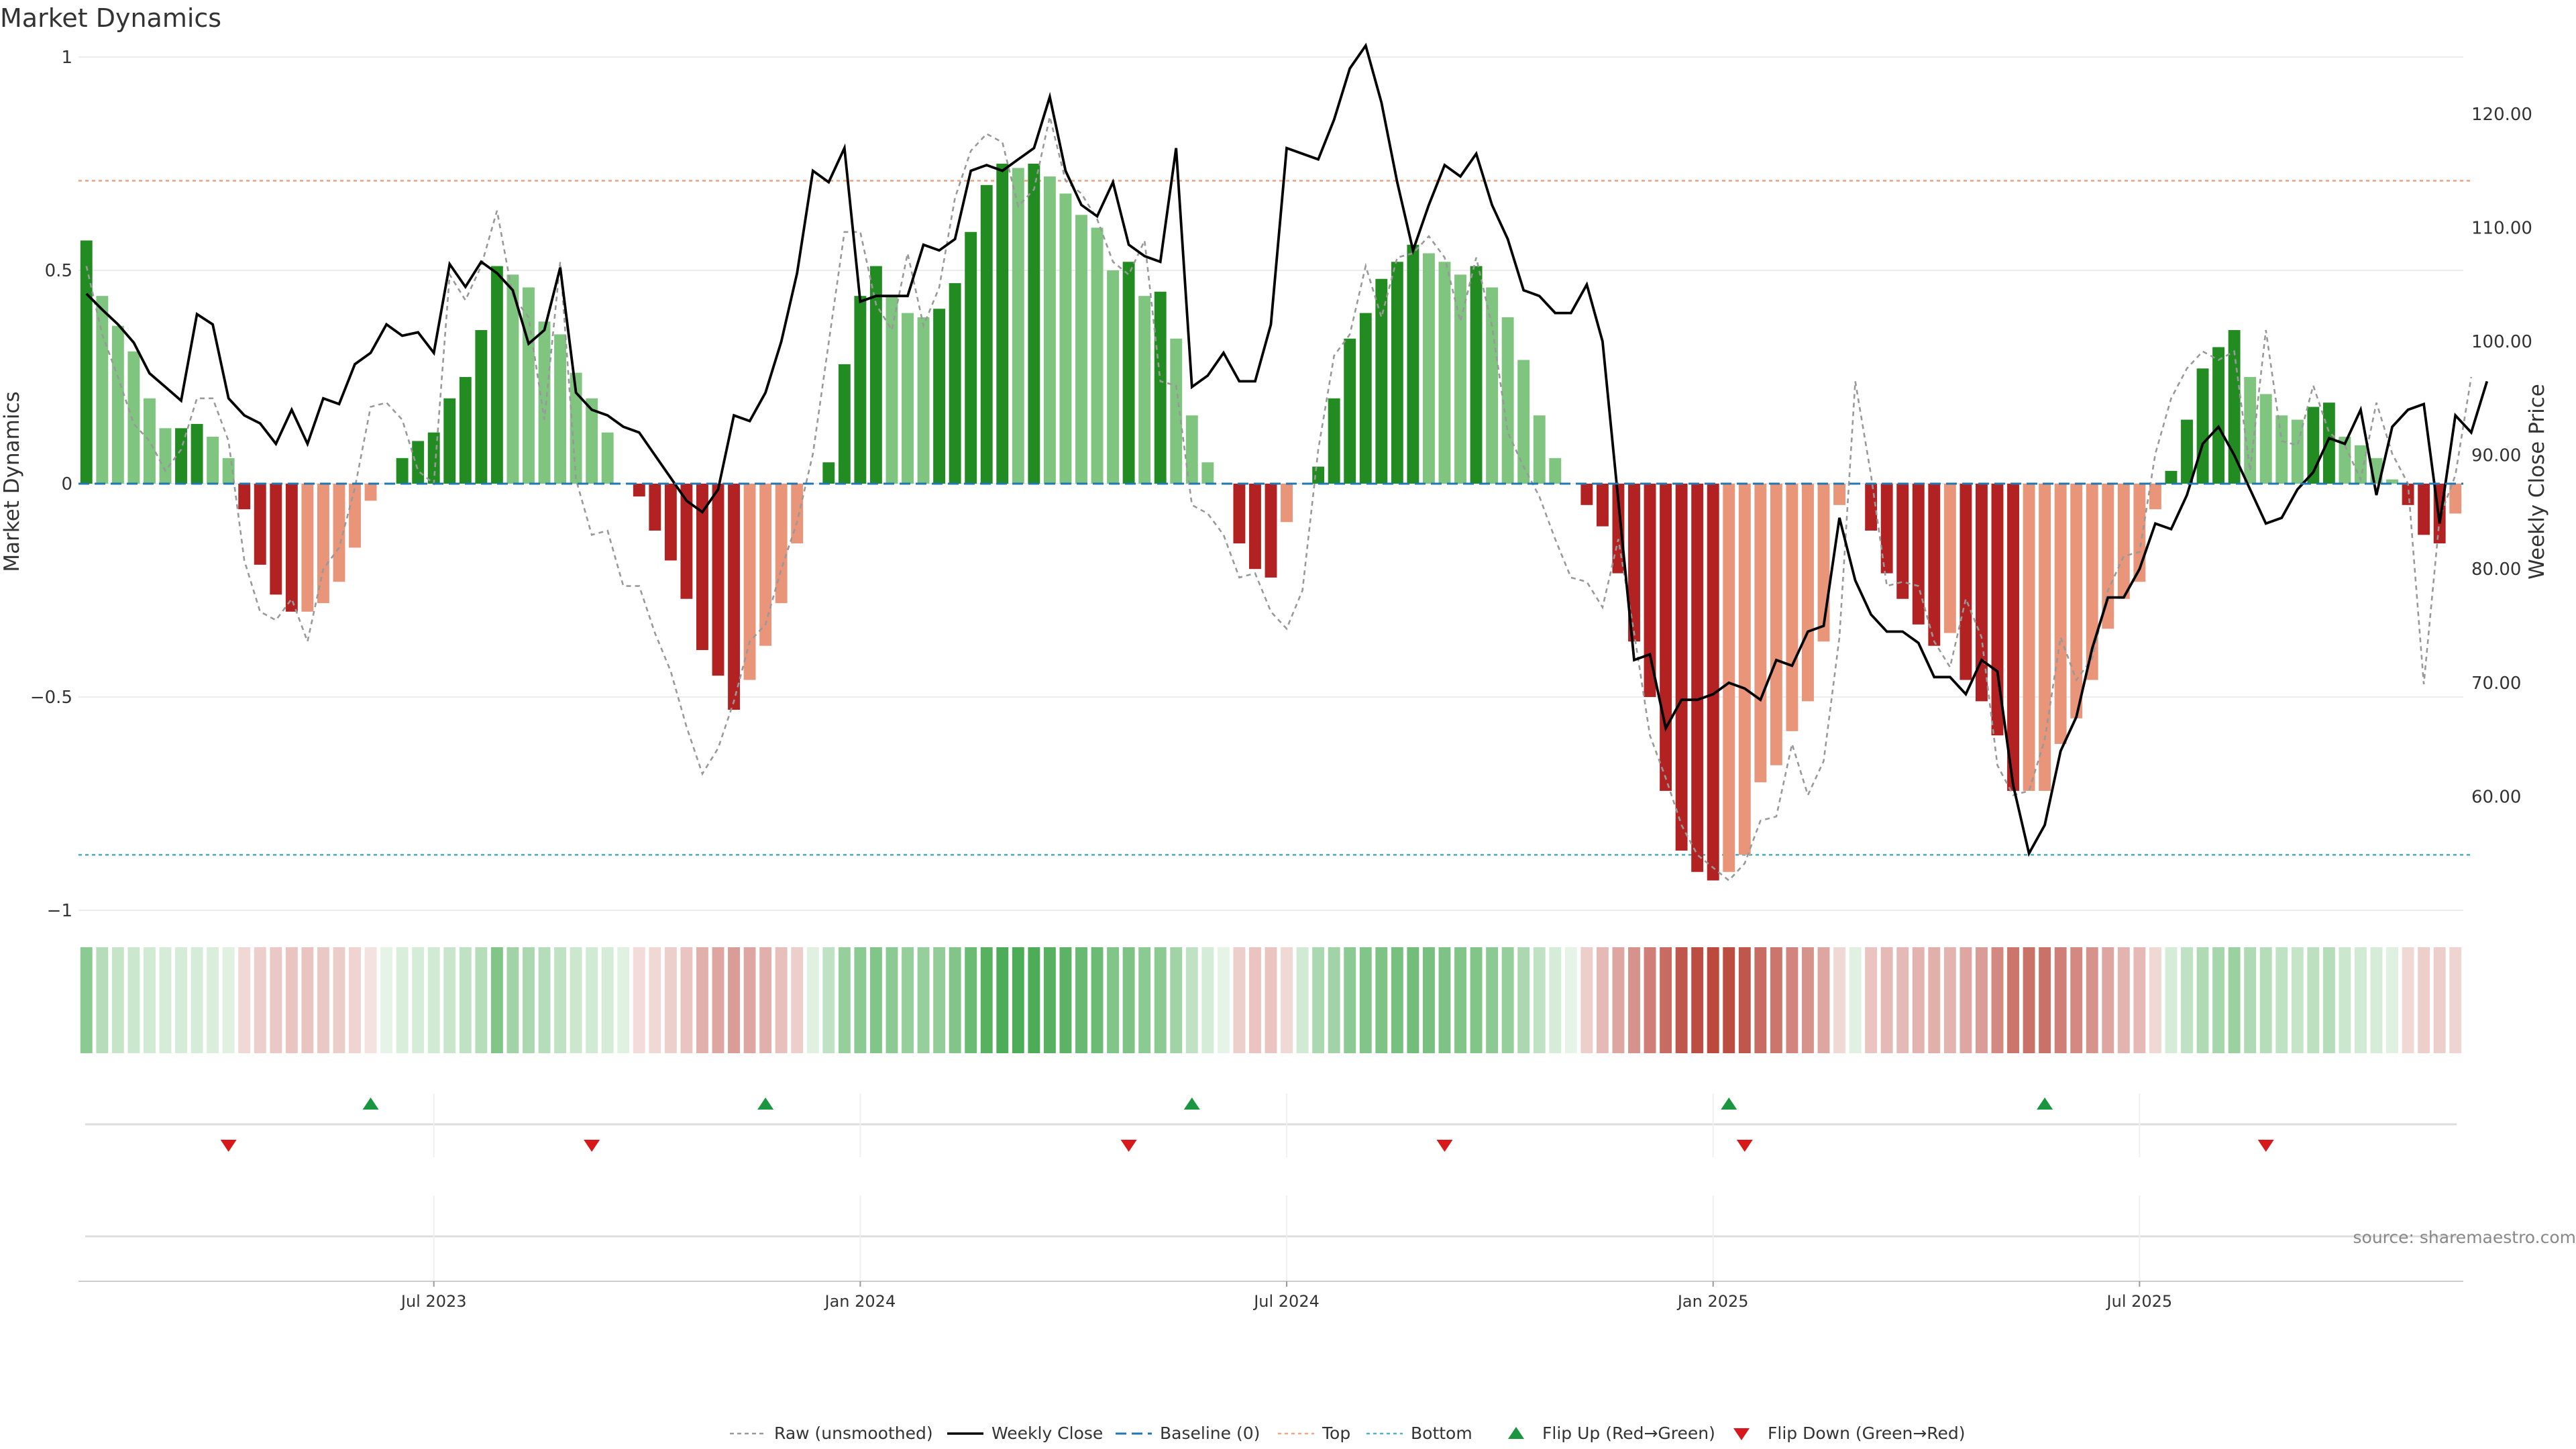  What do you see at coordinates (2496, 684) in the screenshot?
I see `right-tick-label: 70.00` at bounding box center [2496, 684].